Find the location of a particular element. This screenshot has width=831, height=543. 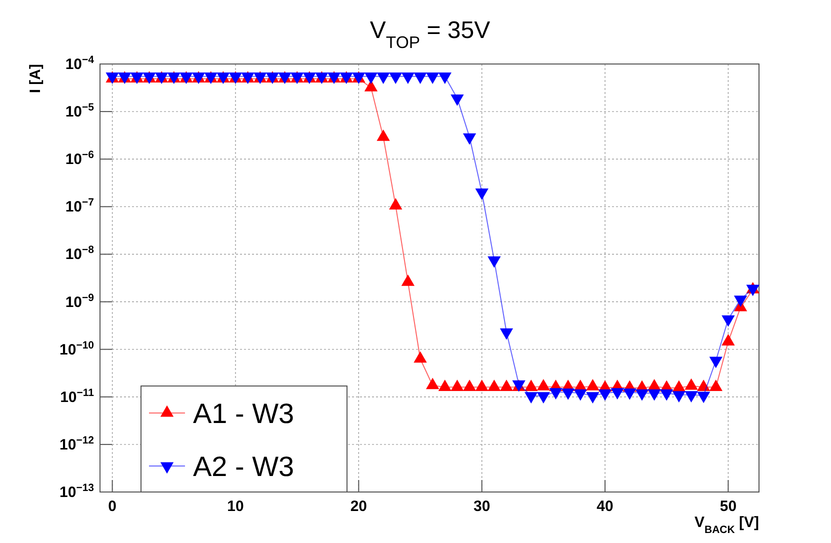

x-tick-label: 20 is located at coordinates (359, 506).